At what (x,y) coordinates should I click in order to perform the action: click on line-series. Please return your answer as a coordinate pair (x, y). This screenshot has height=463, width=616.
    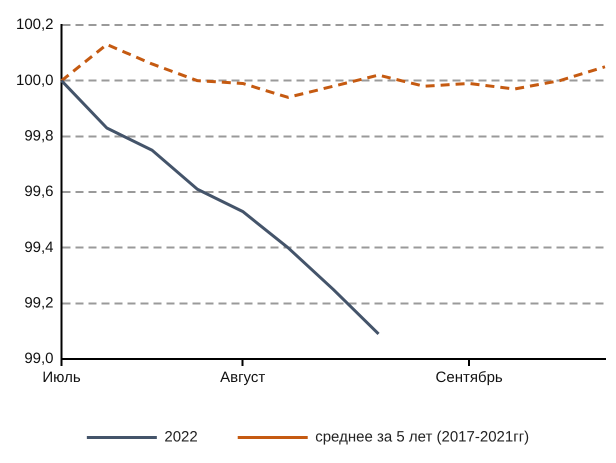
    Looking at the image, I should click on (333, 70).